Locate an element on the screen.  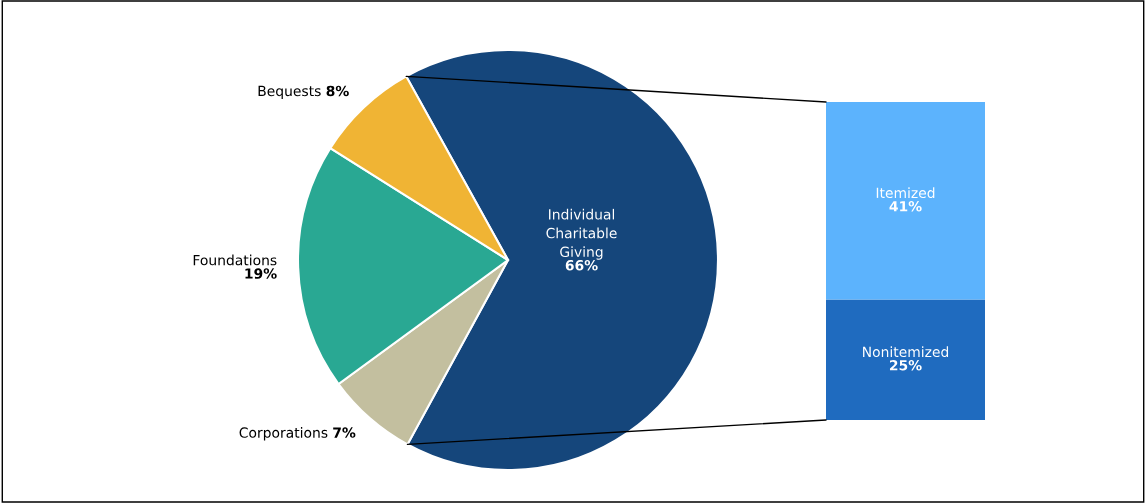
slice-label: Individual Charitable Giving is located at coordinates (581, 234).